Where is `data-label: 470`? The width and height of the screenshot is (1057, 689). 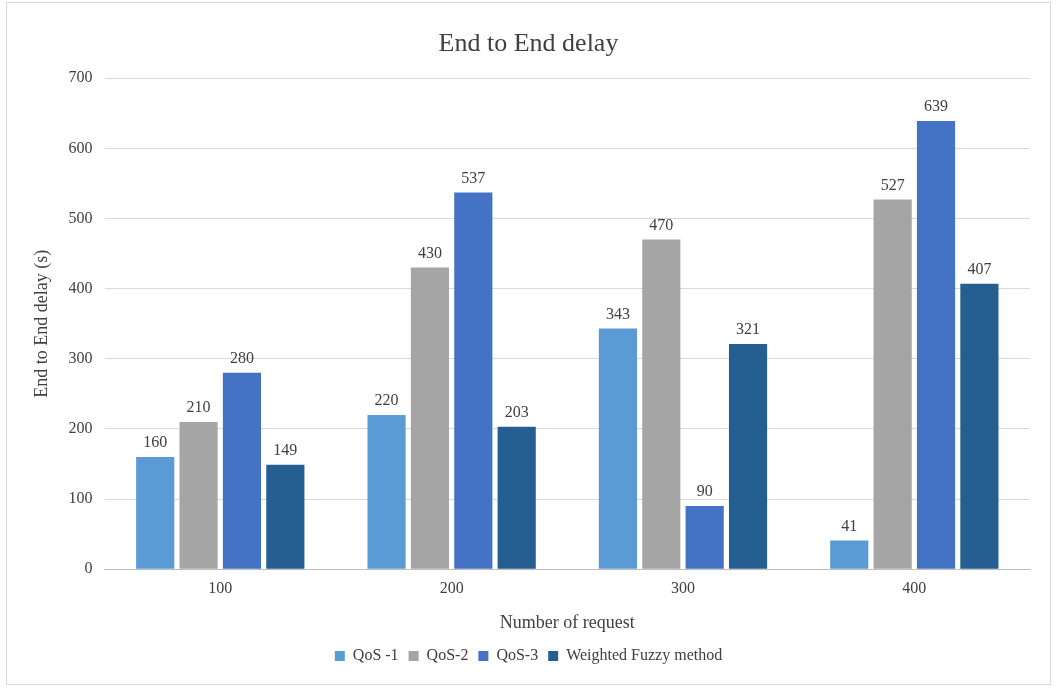 data-label: 470 is located at coordinates (661, 224).